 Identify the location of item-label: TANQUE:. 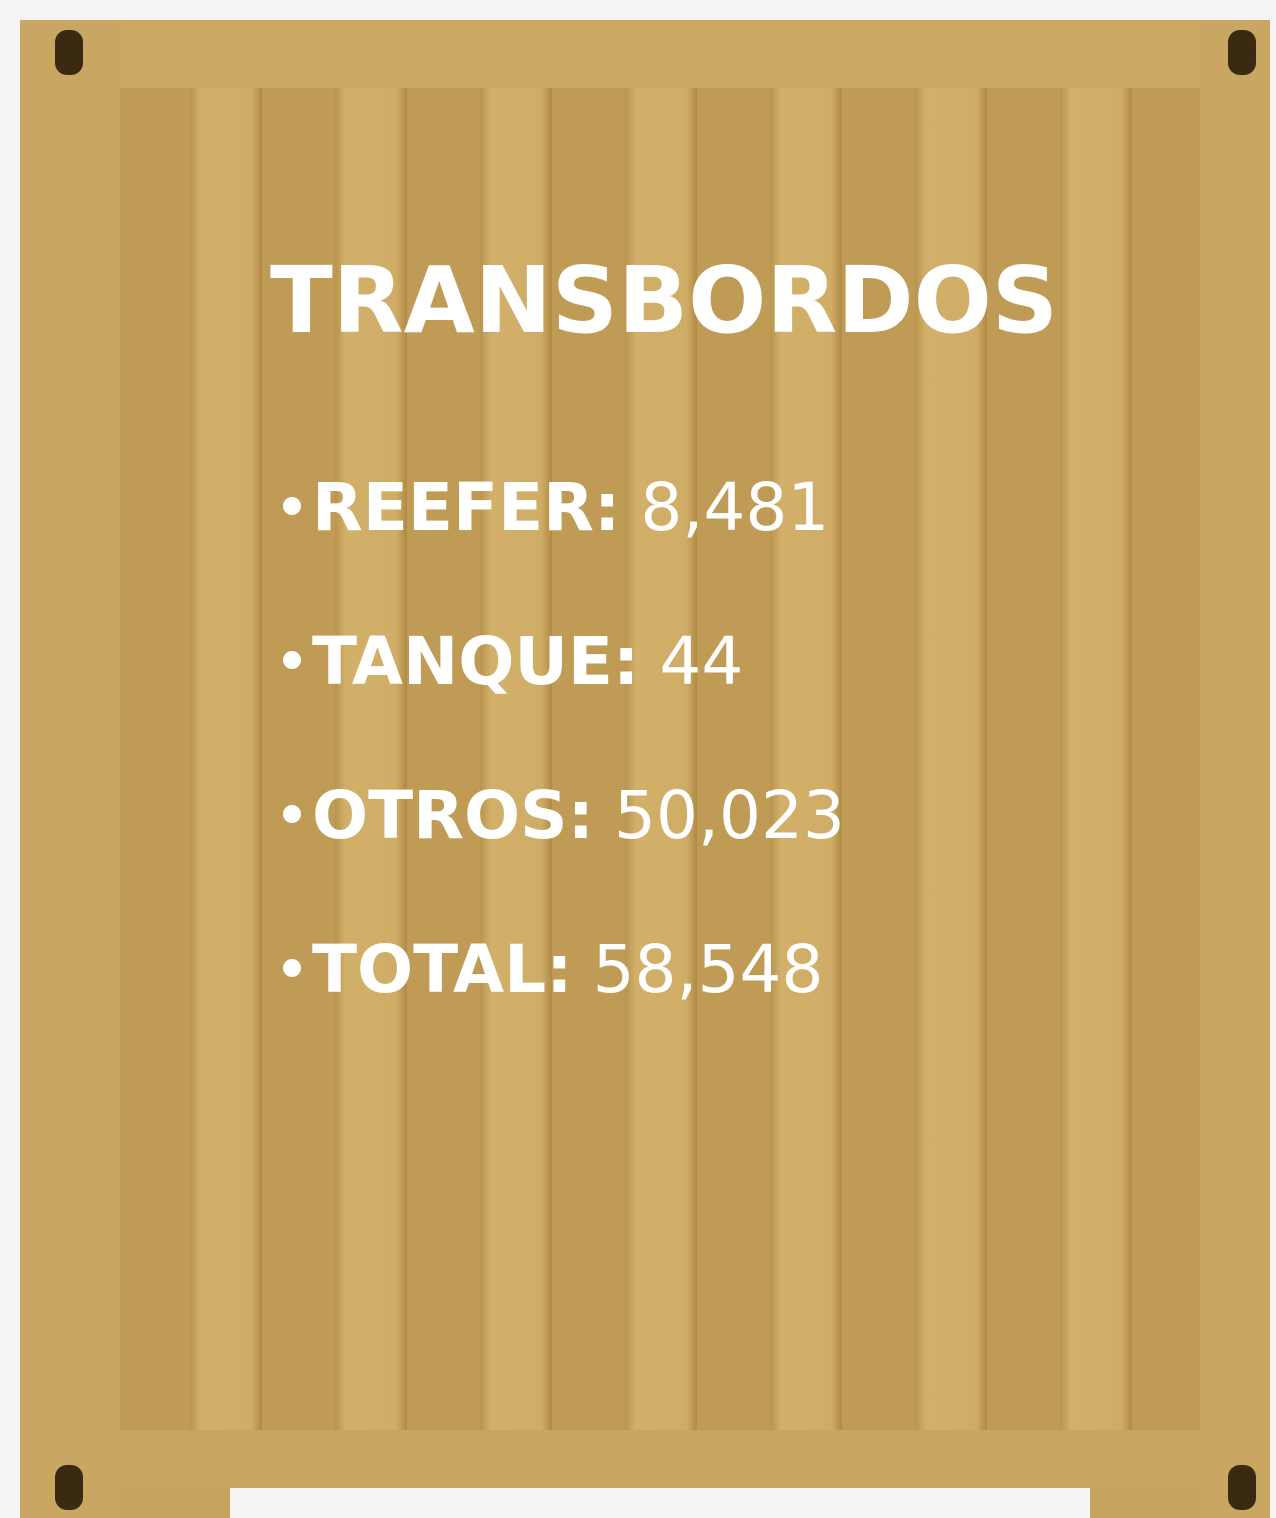
(475, 661).